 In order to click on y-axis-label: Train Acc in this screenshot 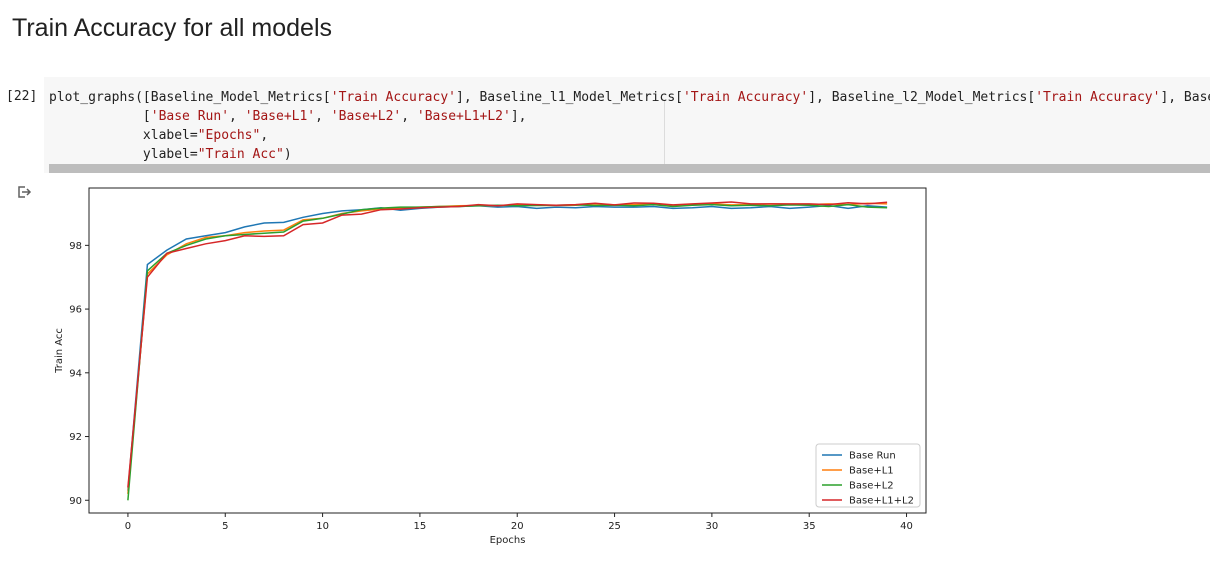, I will do `click(59, 351)`.